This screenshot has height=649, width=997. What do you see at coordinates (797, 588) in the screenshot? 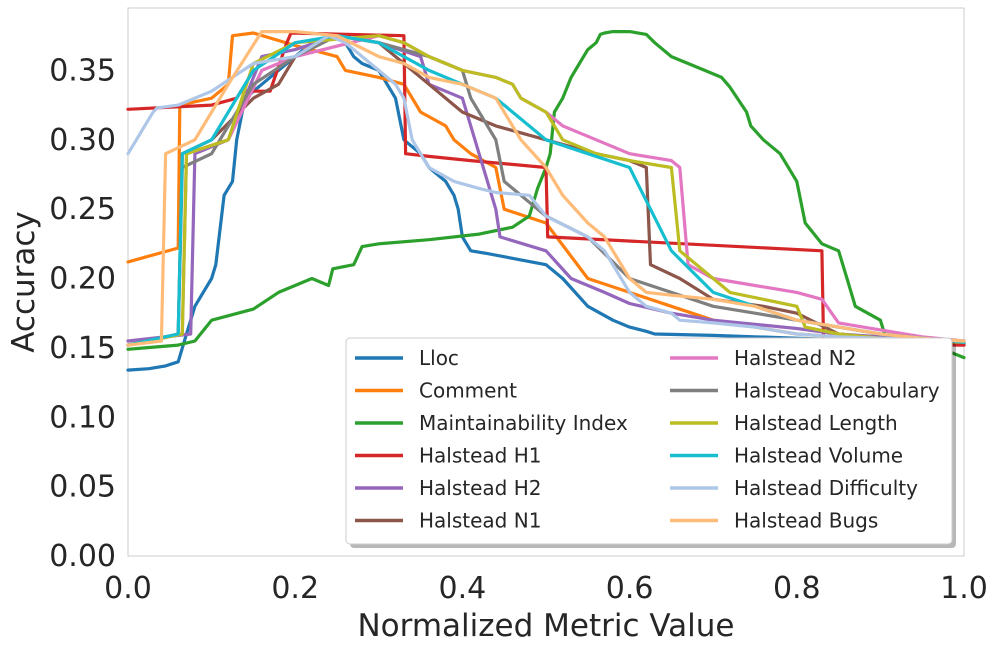
I see `x-tick-label: 0.8` at bounding box center [797, 588].